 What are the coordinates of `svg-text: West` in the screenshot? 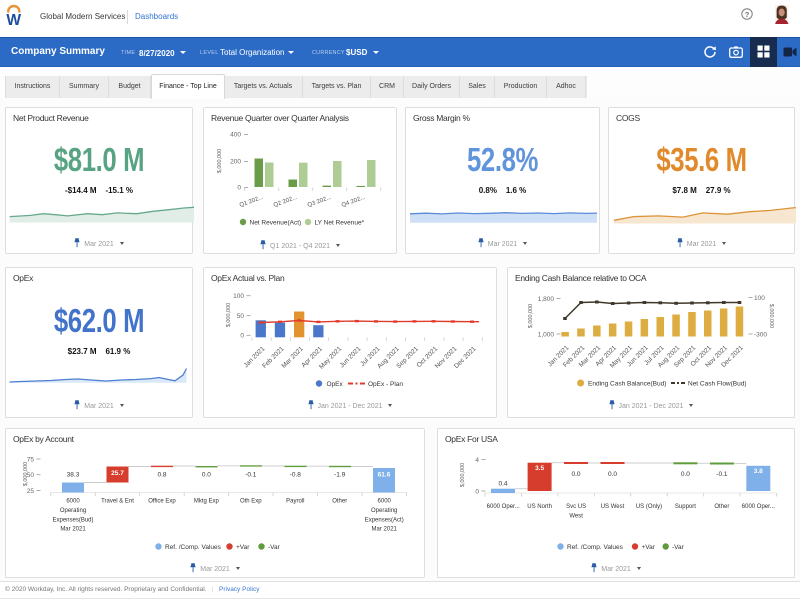 It's located at (576, 517).